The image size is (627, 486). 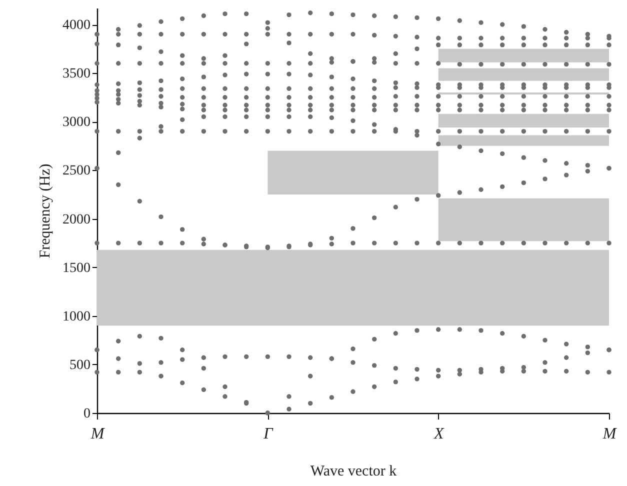 I want to click on y-tick-label: 2000, so click(x=76, y=220).